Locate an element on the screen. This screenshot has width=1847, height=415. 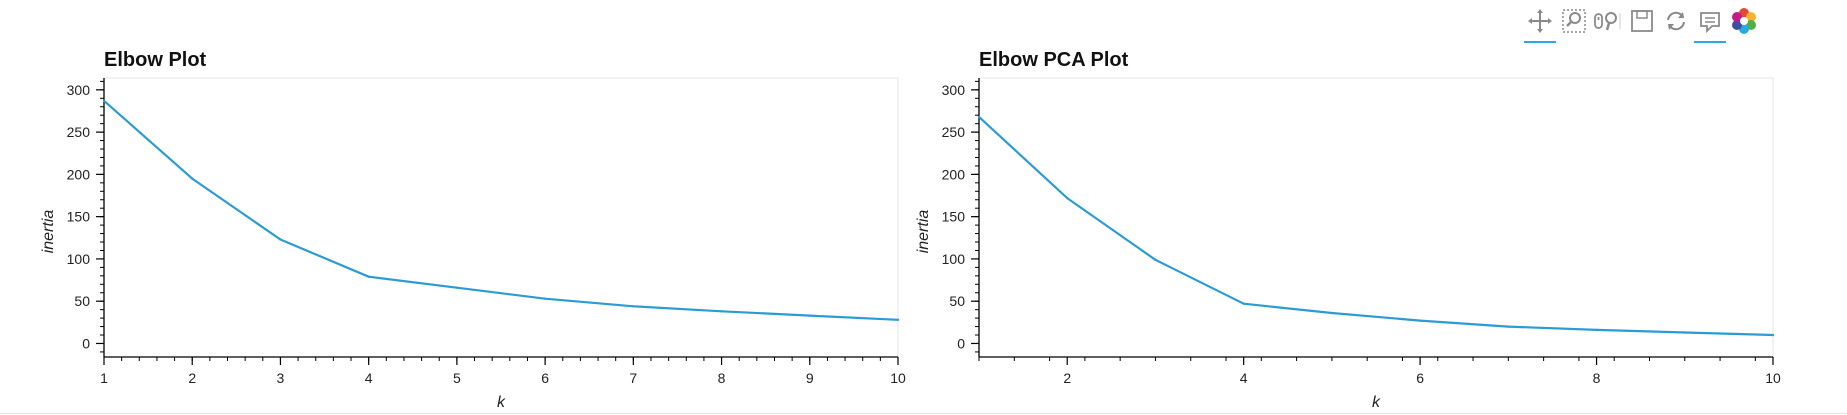
x-tick-label: 7 is located at coordinates (633, 378).